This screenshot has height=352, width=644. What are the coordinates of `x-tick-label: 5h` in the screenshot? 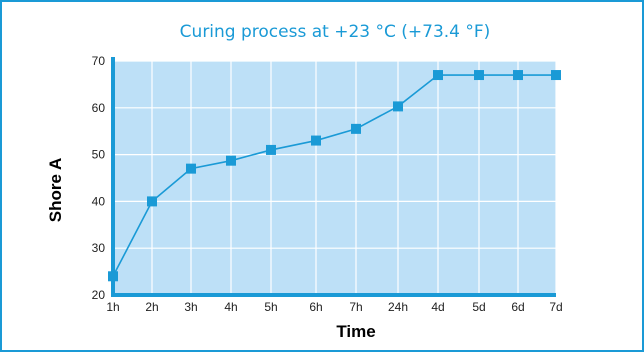 It's located at (270, 307).